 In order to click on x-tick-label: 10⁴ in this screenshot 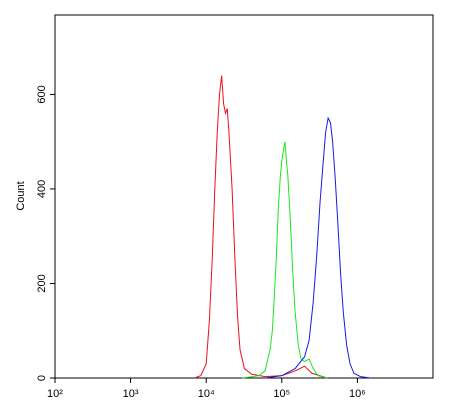, I will do `click(206, 394)`.